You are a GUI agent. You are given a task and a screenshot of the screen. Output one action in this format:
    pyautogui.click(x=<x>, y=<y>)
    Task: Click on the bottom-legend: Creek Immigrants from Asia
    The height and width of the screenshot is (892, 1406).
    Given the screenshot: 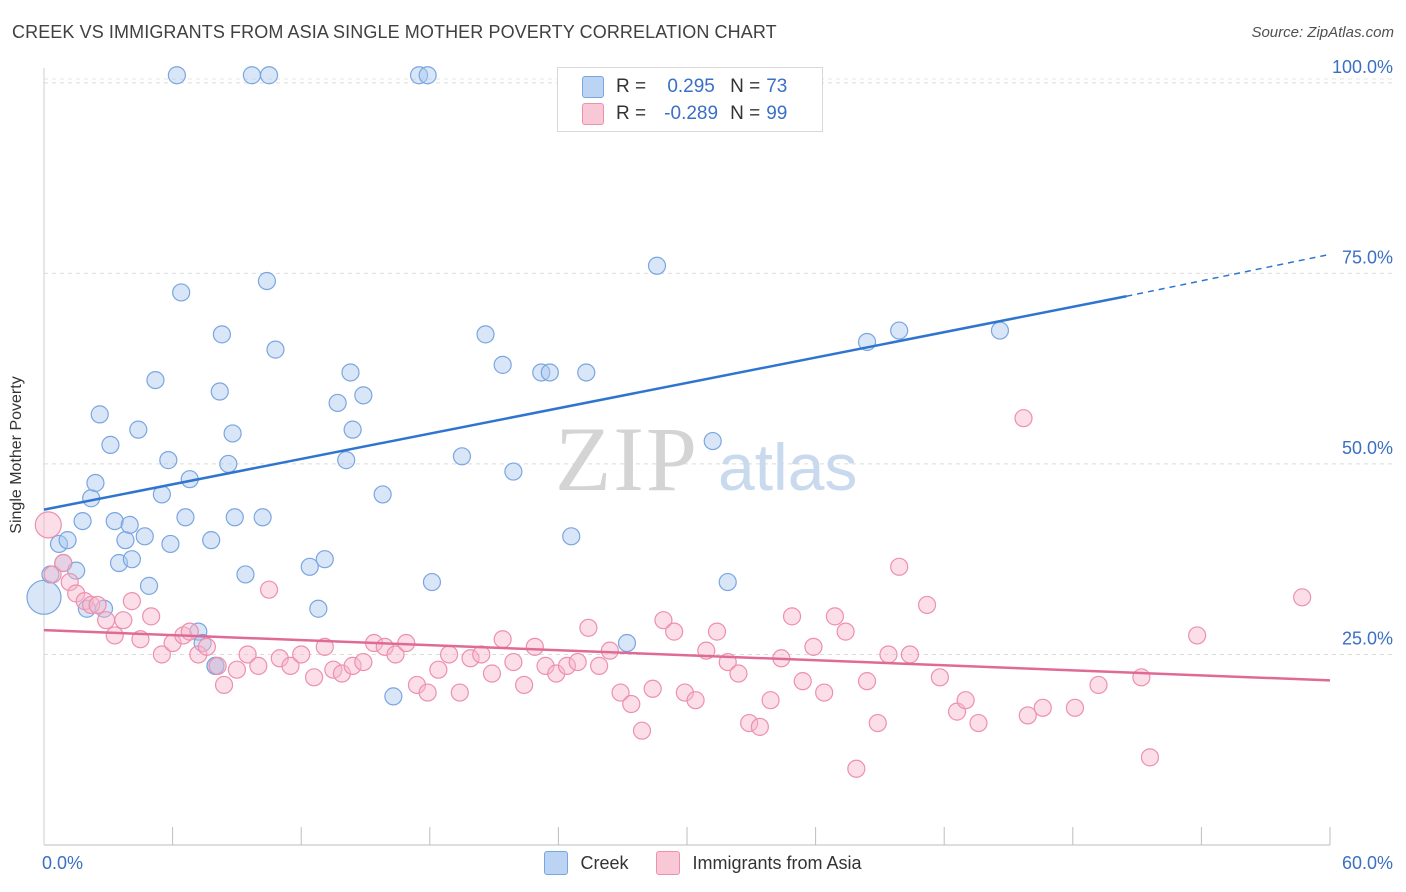 What is the action you would take?
    pyautogui.click(x=703, y=863)
    